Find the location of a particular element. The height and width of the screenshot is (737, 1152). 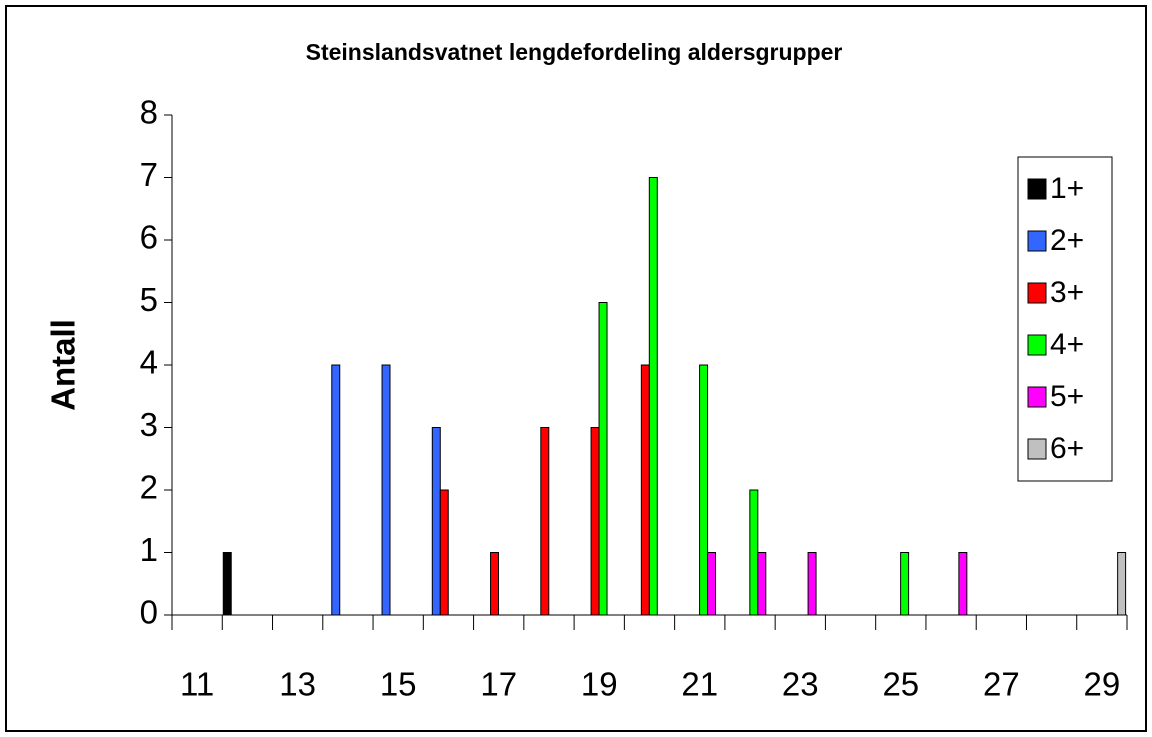

y-tick-label: 7 is located at coordinates (149, 174).